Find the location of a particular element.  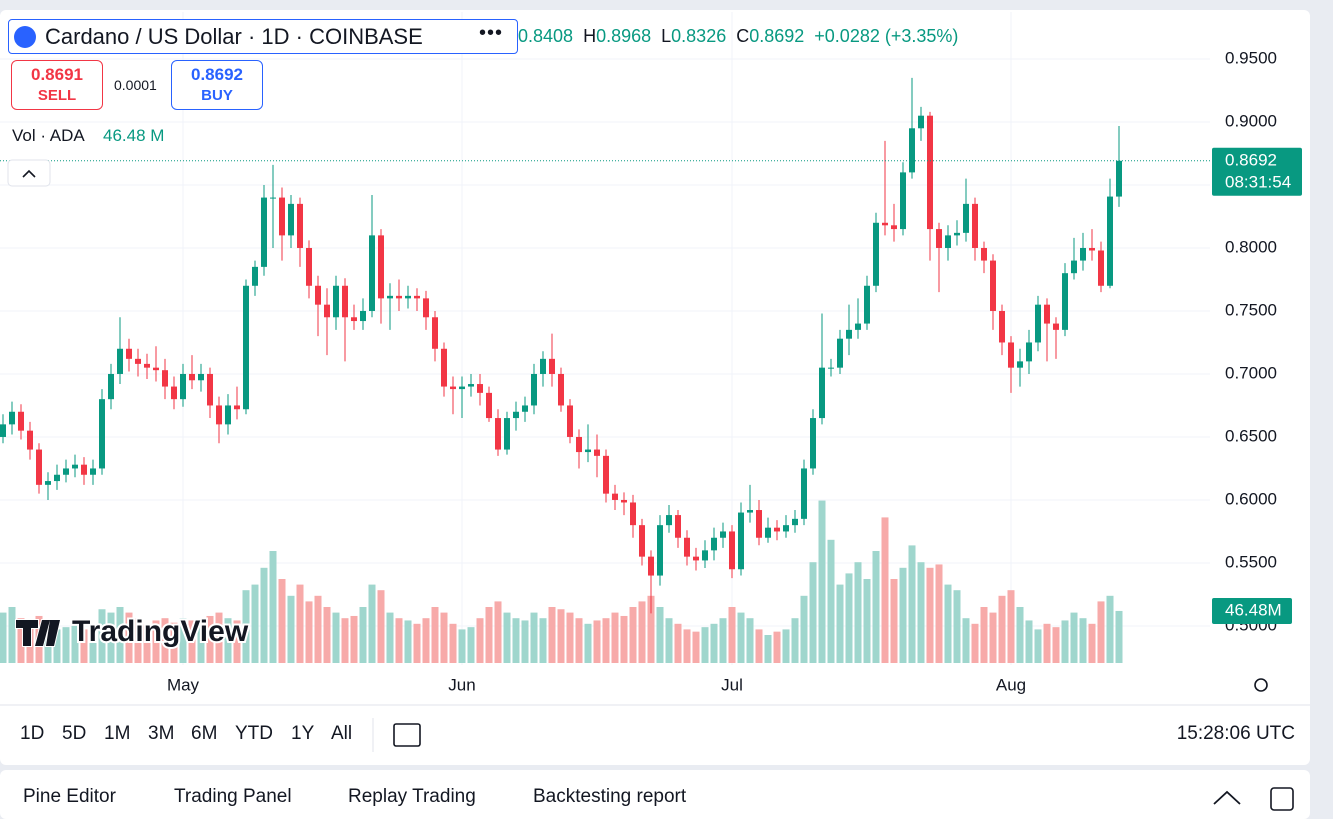

ohlc-change: +0.0282 (+3.35%) is located at coordinates (886, 36).